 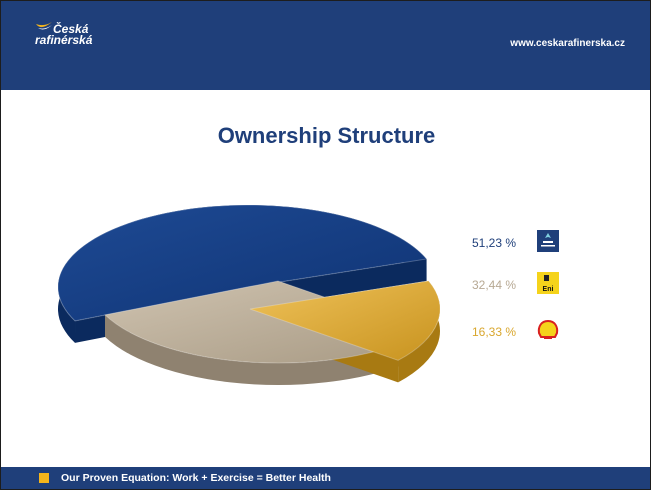 I want to click on logo-text-line1: Česká, so click(x=71, y=29).